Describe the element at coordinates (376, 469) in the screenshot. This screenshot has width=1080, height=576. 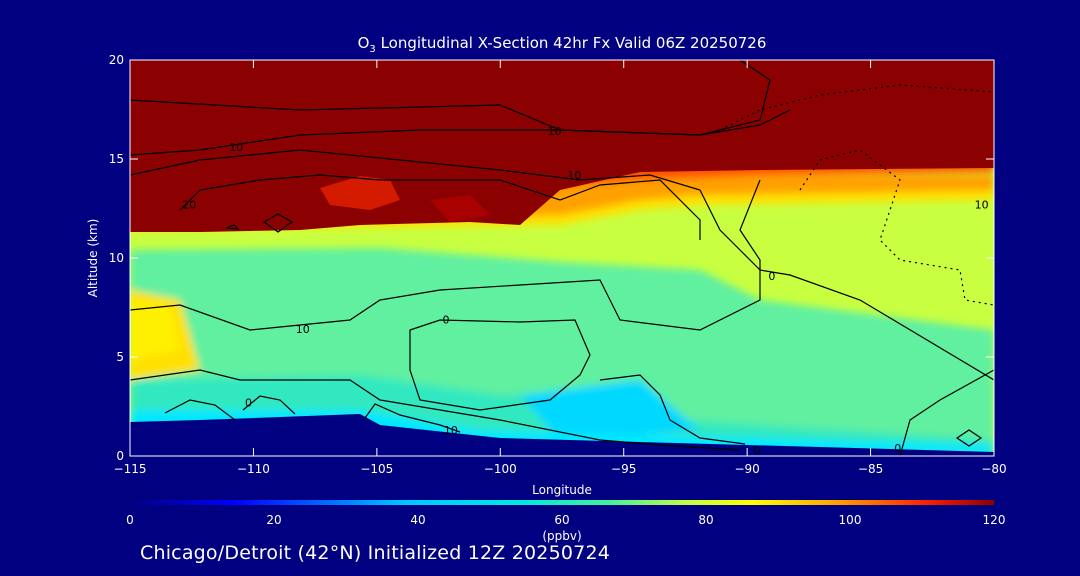
I see `x-tick-label: −105` at that location.